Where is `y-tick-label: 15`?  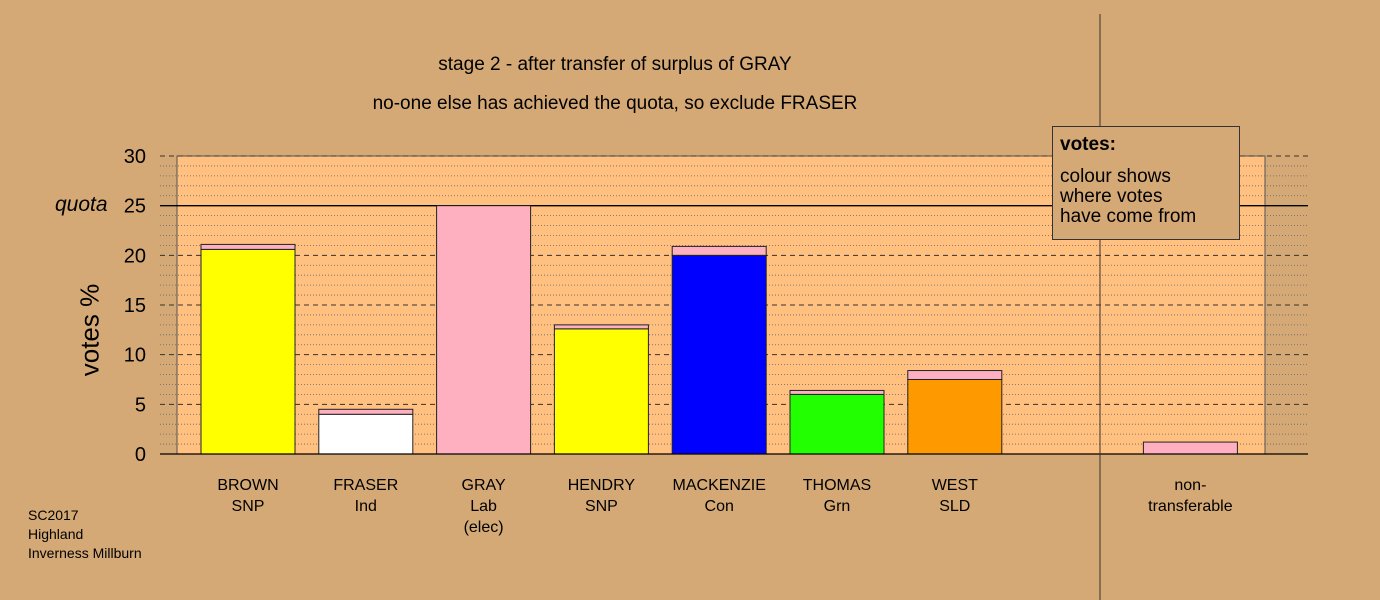
y-tick-label: 15 is located at coordinates (135, 306).